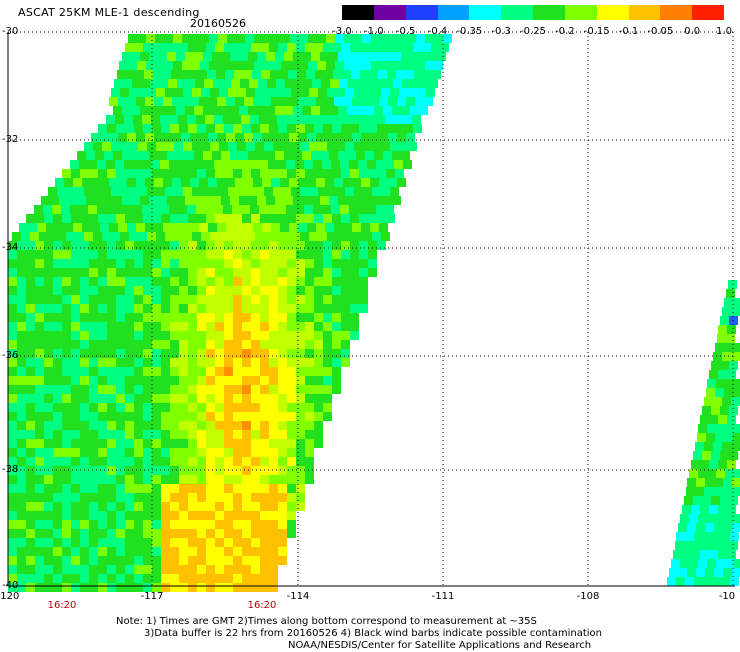  What do you see at coordinates (109, 12) in the screenshot?
I see `map-title: ASCAT 25KM MLE-1 descending` at bounding box center [109, 12].